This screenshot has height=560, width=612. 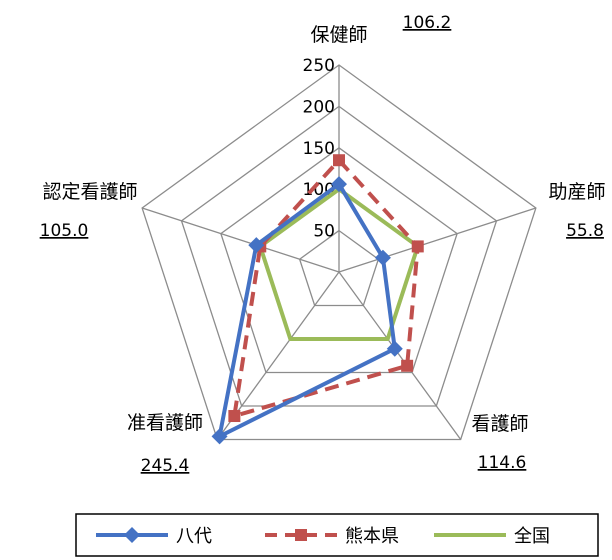 I want to click on legend-label: 八代, so click(x=194, y=536).